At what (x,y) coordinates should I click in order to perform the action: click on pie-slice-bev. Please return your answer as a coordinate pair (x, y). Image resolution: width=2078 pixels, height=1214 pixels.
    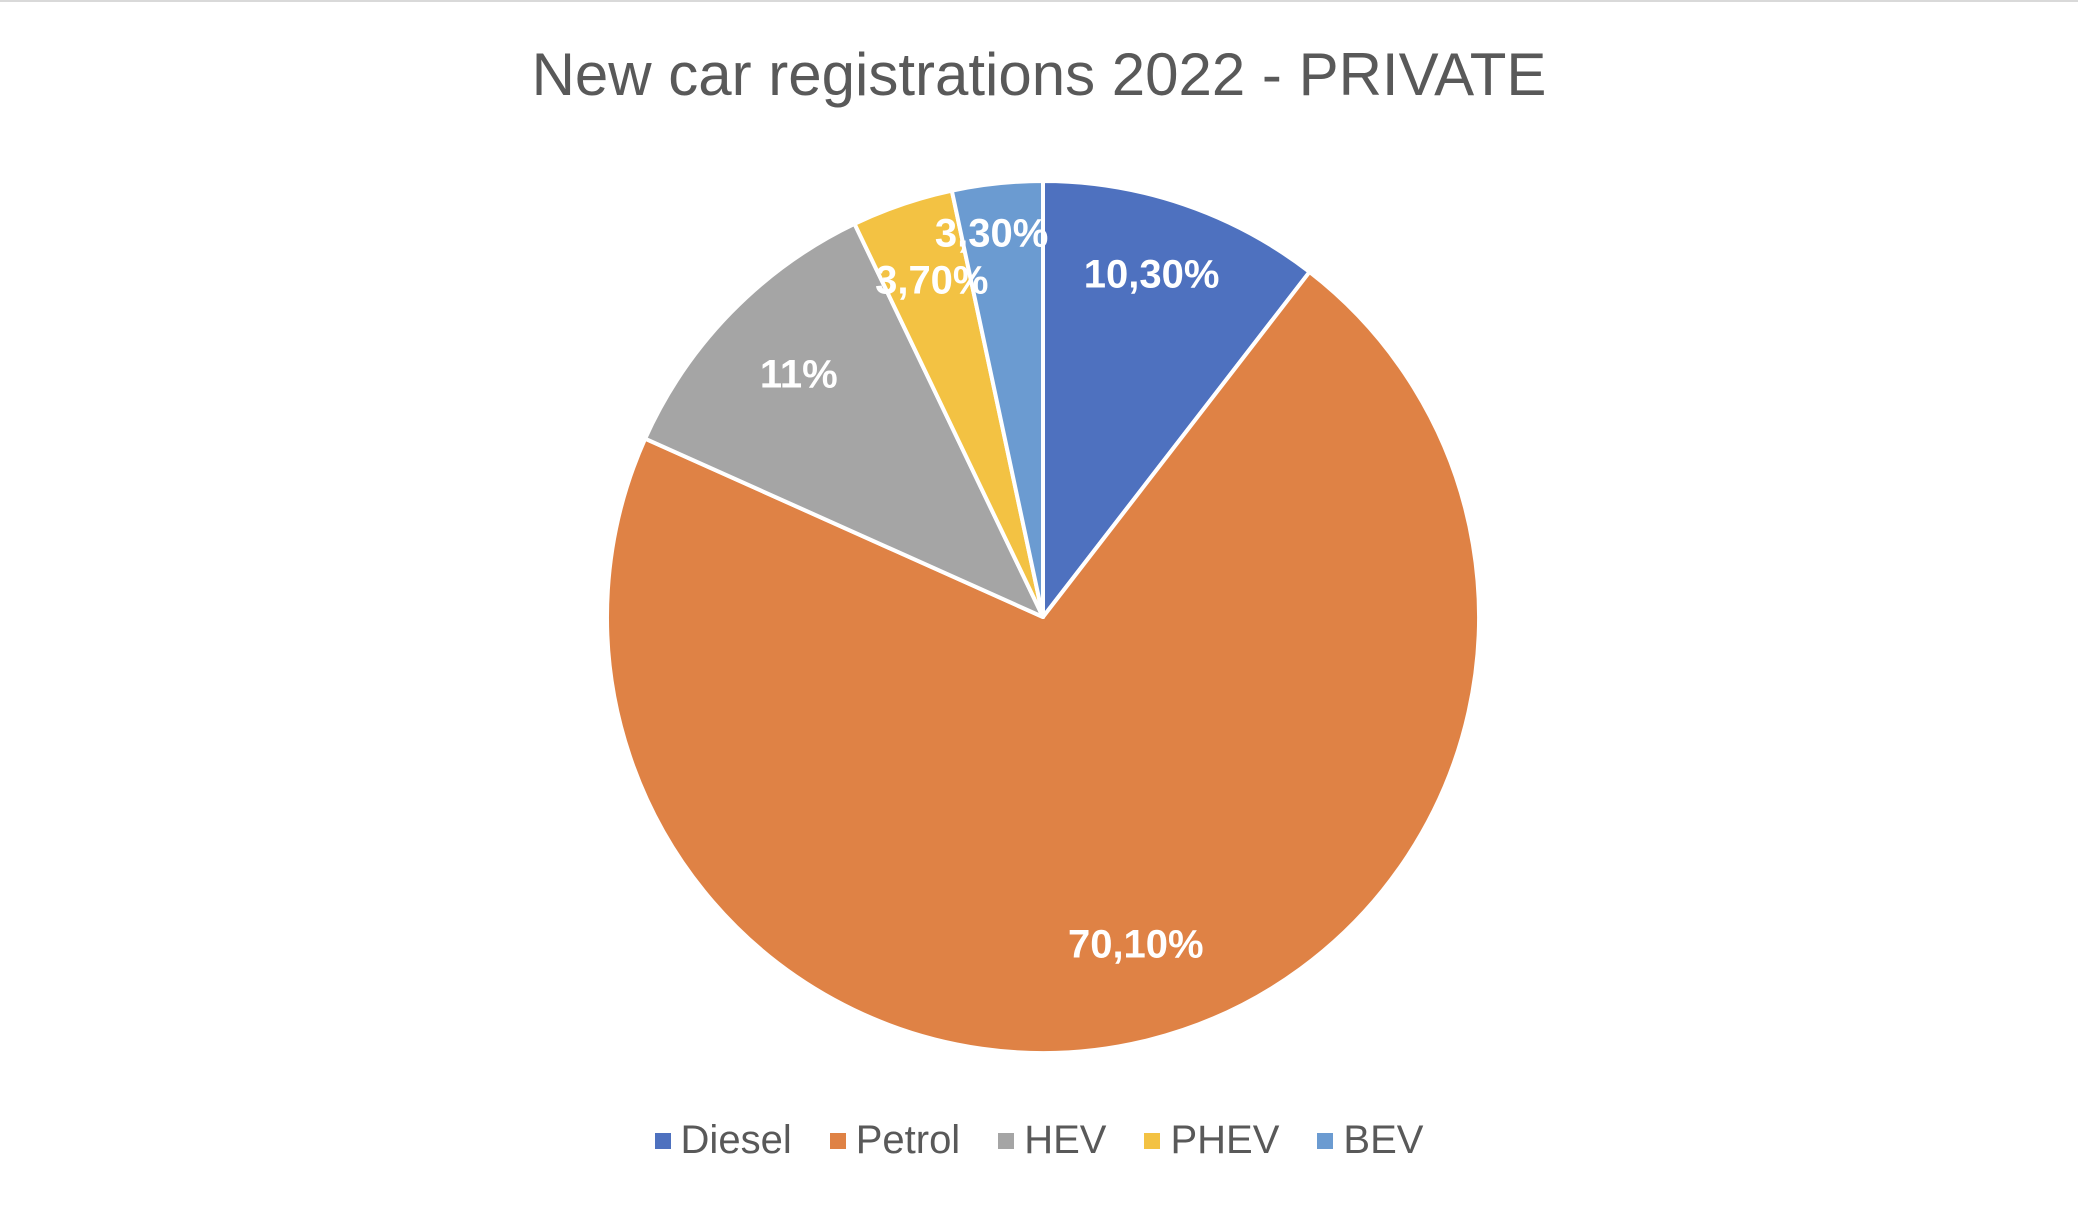
    Looking at the image, I should click on (997, 399).